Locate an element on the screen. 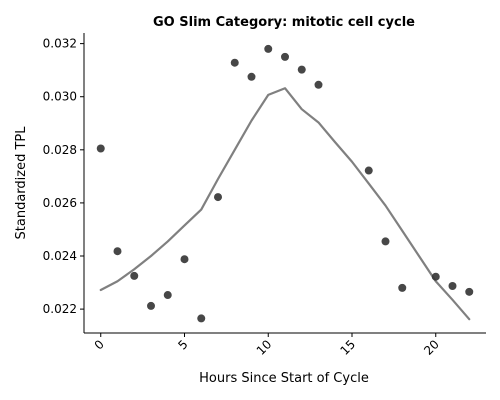  x-tick-label: 0 is located at coordinates (99, 344).